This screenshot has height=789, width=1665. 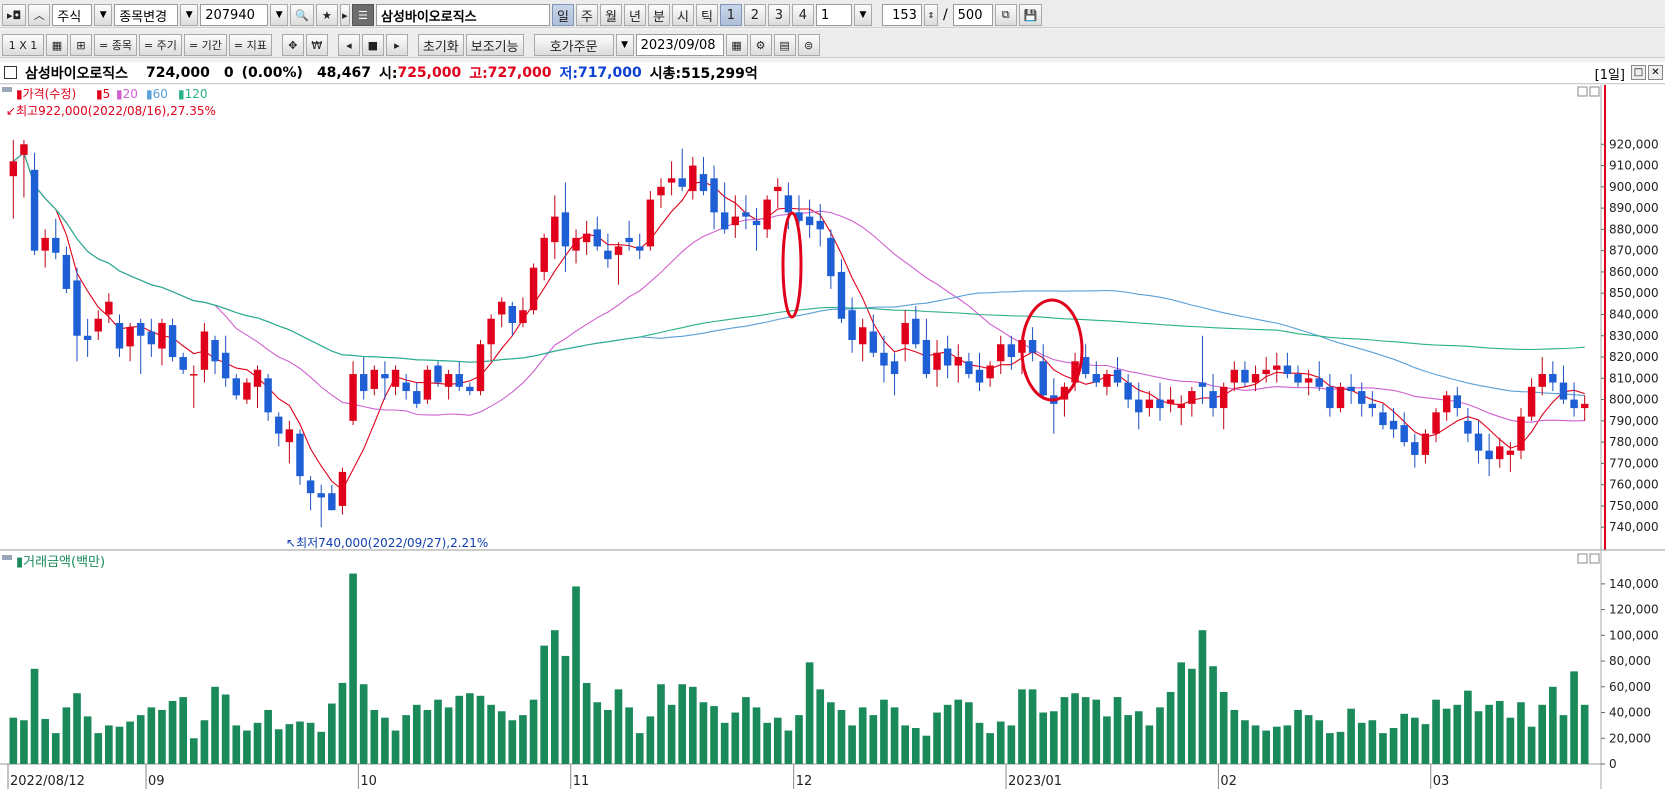 What do you see at coordinates (396, 45) in the screenshot?
I see `next-icon: ▸` at bounding box center [396, 45].